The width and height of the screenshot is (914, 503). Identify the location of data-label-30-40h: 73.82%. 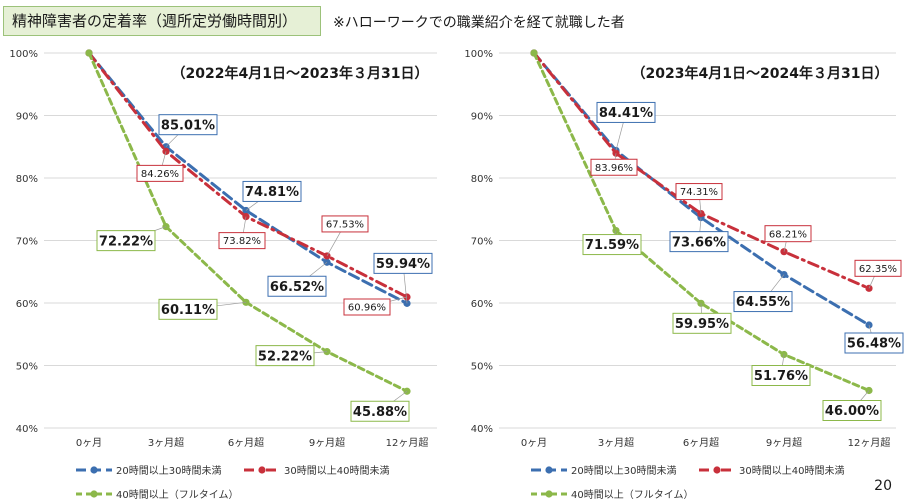
(242, 241).